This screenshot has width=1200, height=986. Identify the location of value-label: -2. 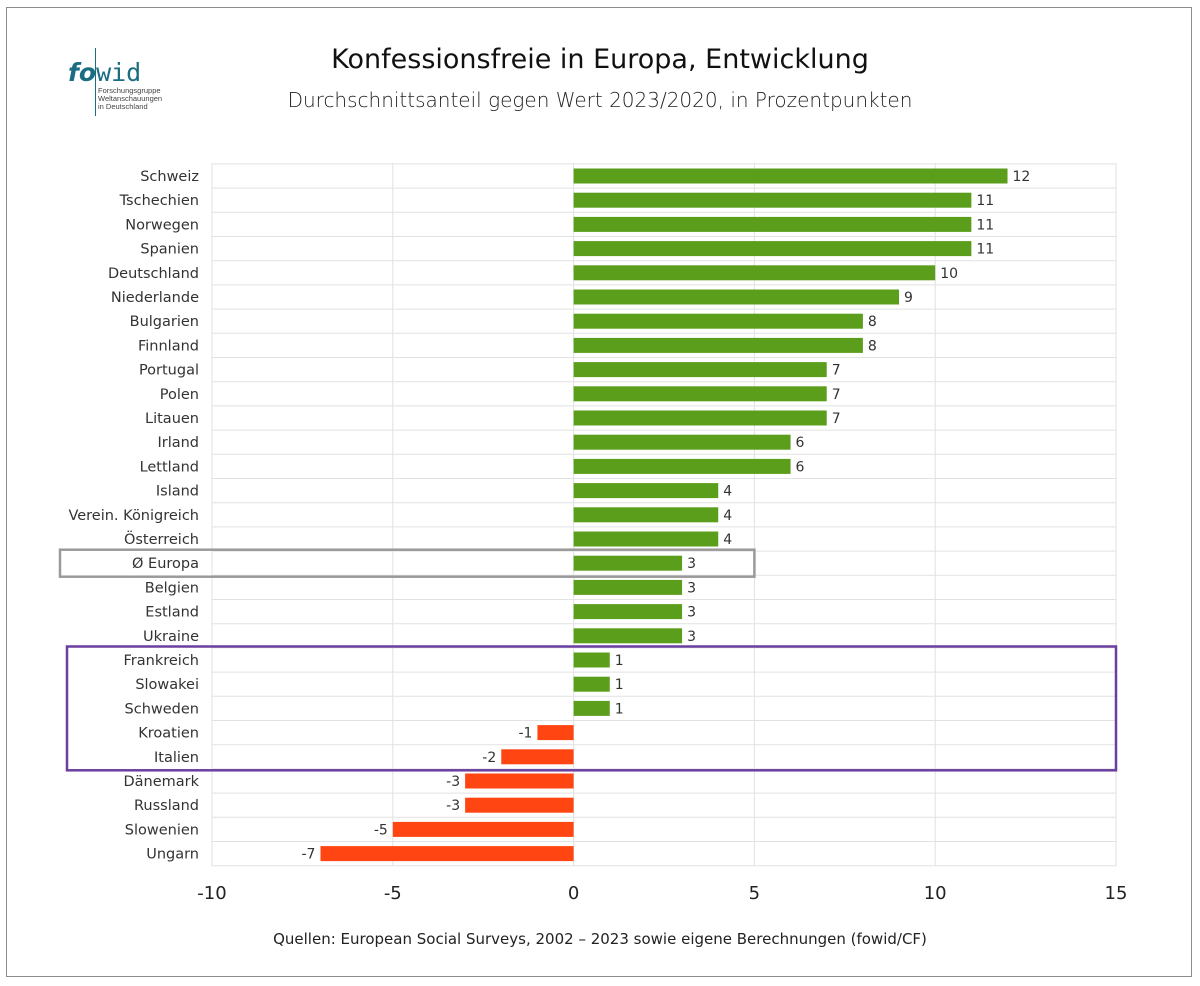
(489, 758).